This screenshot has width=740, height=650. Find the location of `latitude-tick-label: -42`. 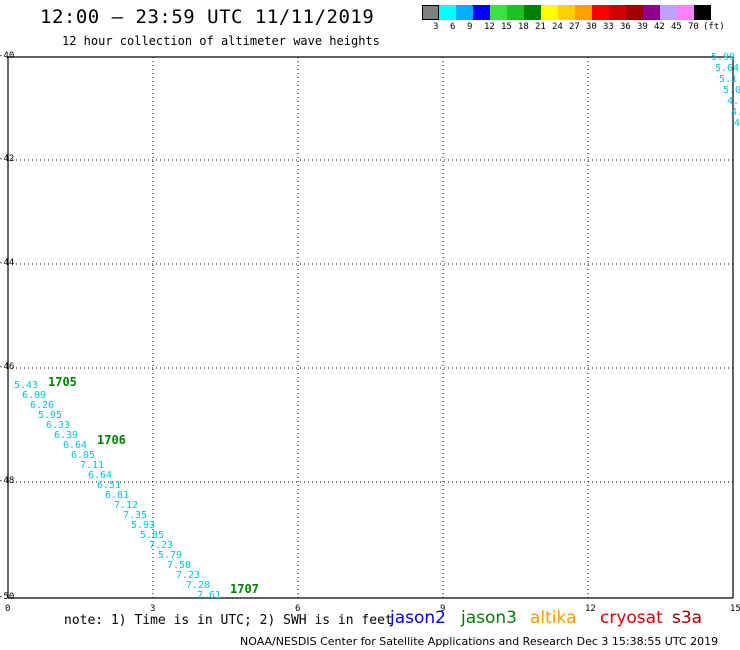

latitude-tick-label: -42 is located at coordinates (7, 159).